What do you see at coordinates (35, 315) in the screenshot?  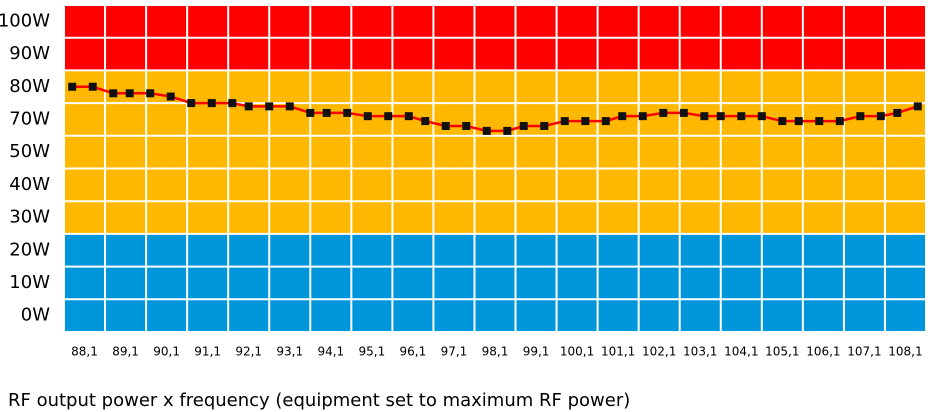 I see `y-tick-label: 0W` at bounding box center [35, 315].